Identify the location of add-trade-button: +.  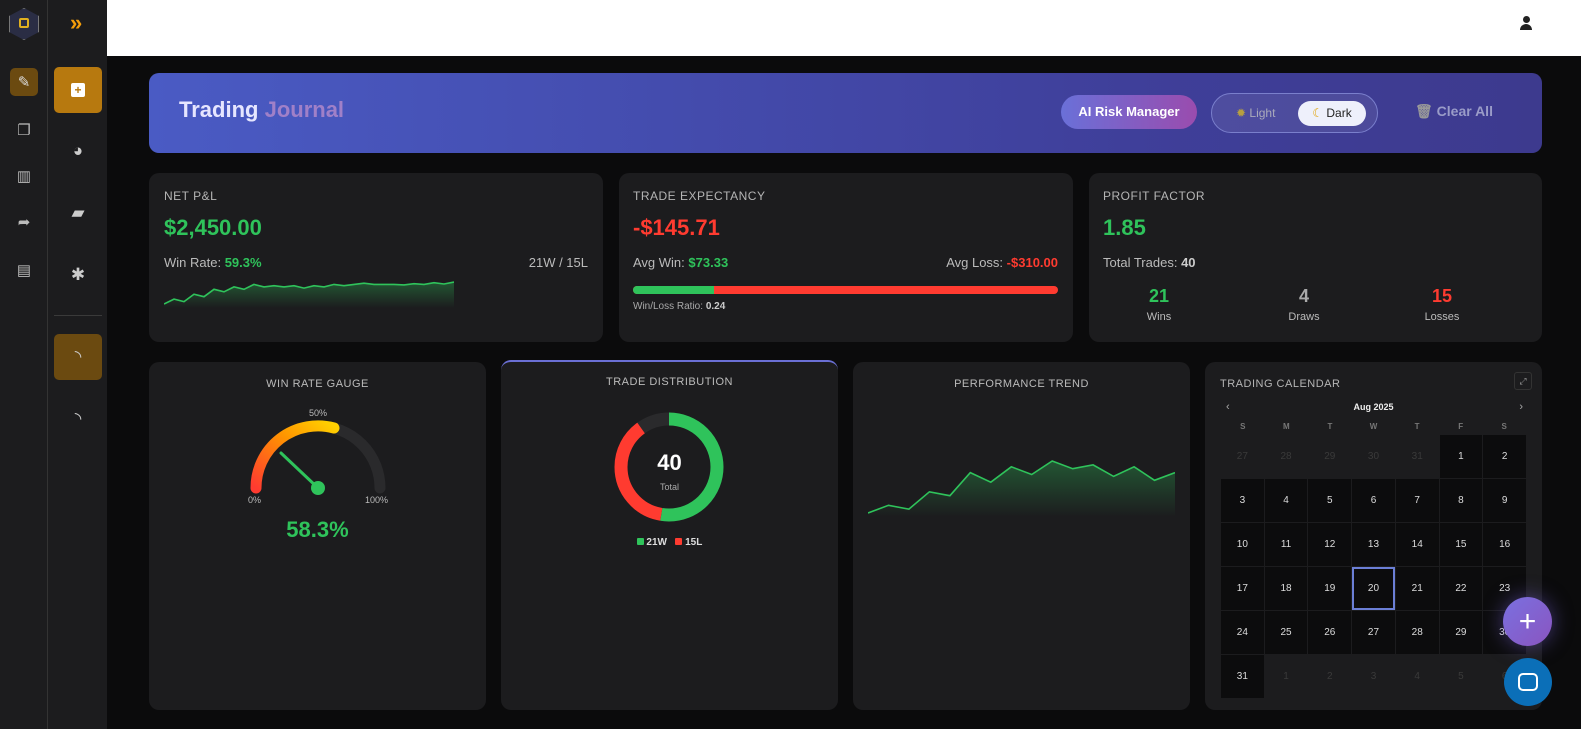
(1527, 621).